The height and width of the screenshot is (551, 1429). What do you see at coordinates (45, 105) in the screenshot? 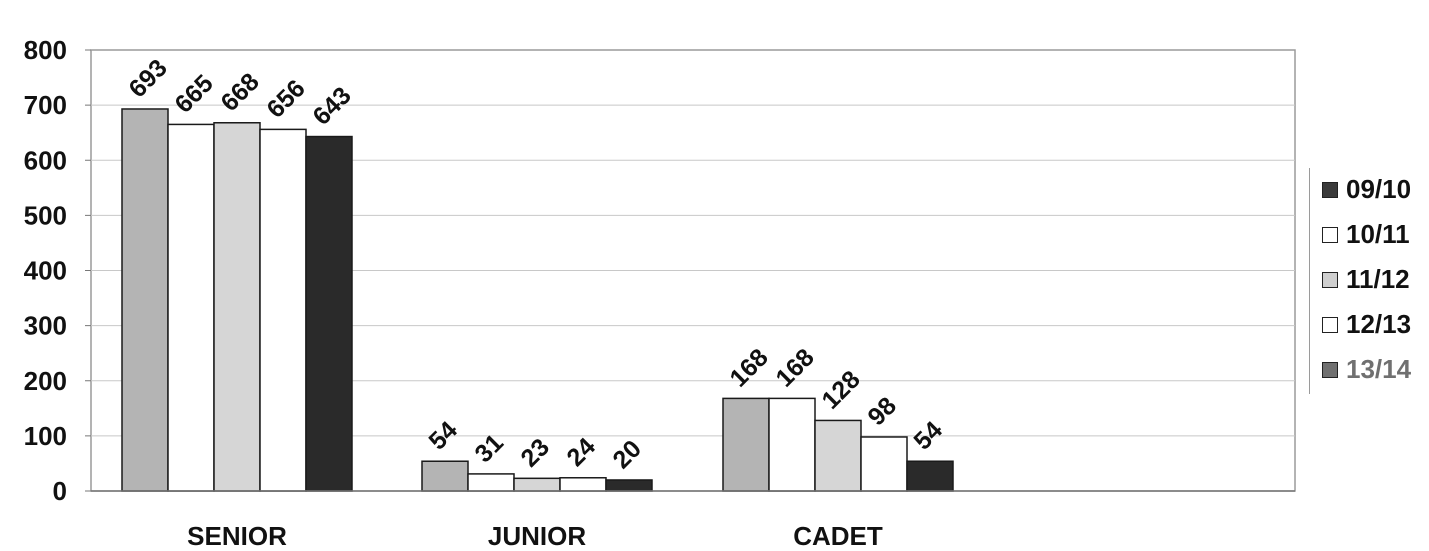
I see `y-tick-label: 700` at bounding box center [45, 105].